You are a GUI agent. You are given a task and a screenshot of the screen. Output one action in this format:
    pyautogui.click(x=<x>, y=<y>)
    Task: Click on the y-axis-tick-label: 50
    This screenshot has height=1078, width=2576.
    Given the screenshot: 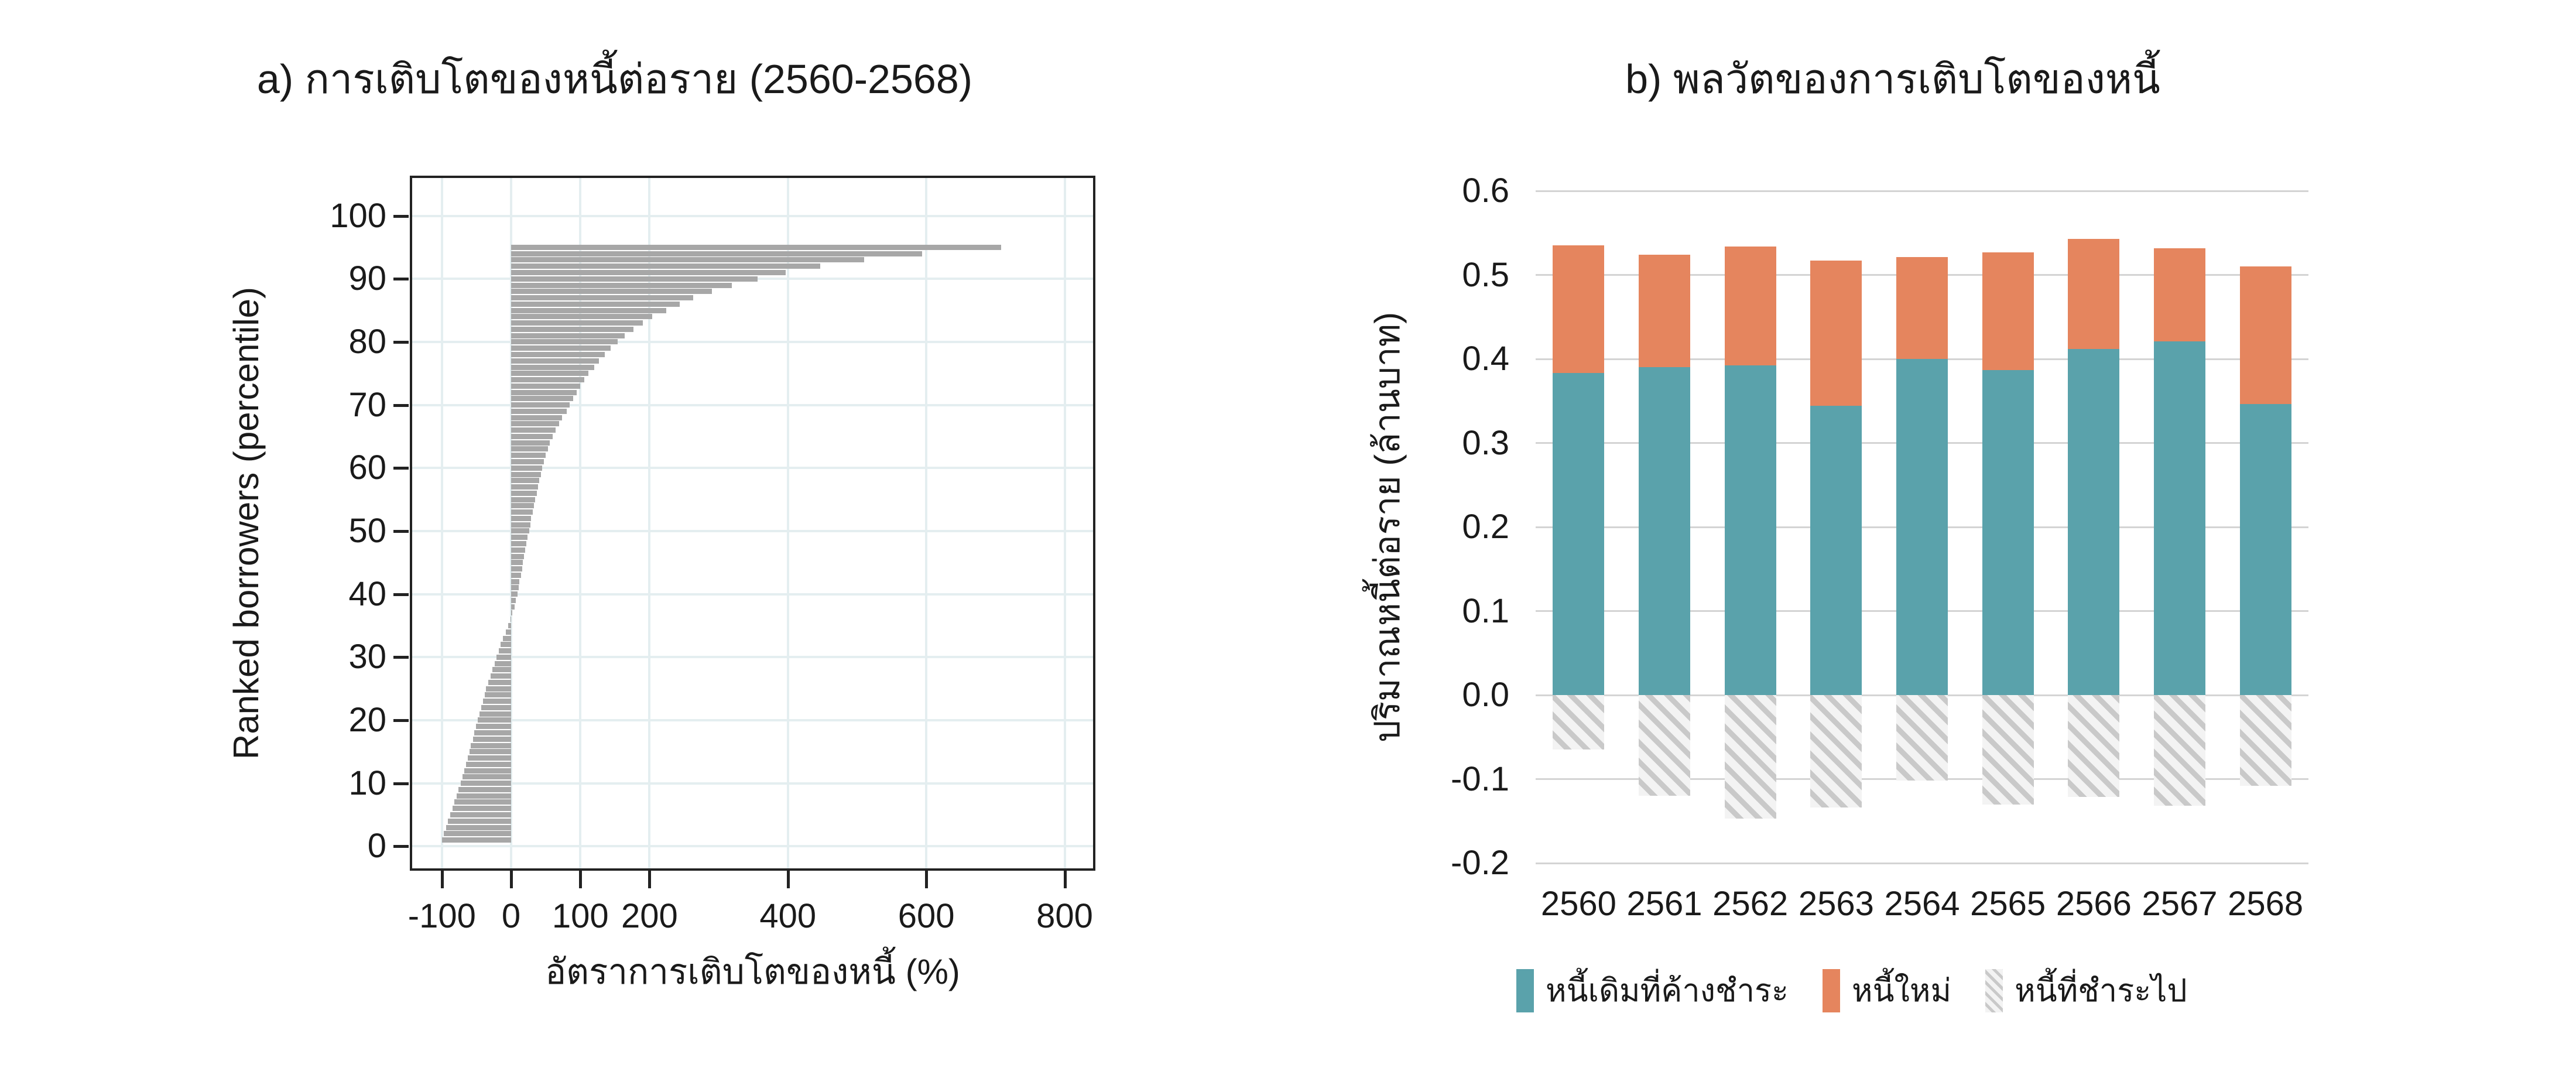 What is the action you would take?
    pyautogui.click(x=367, y=530)
    